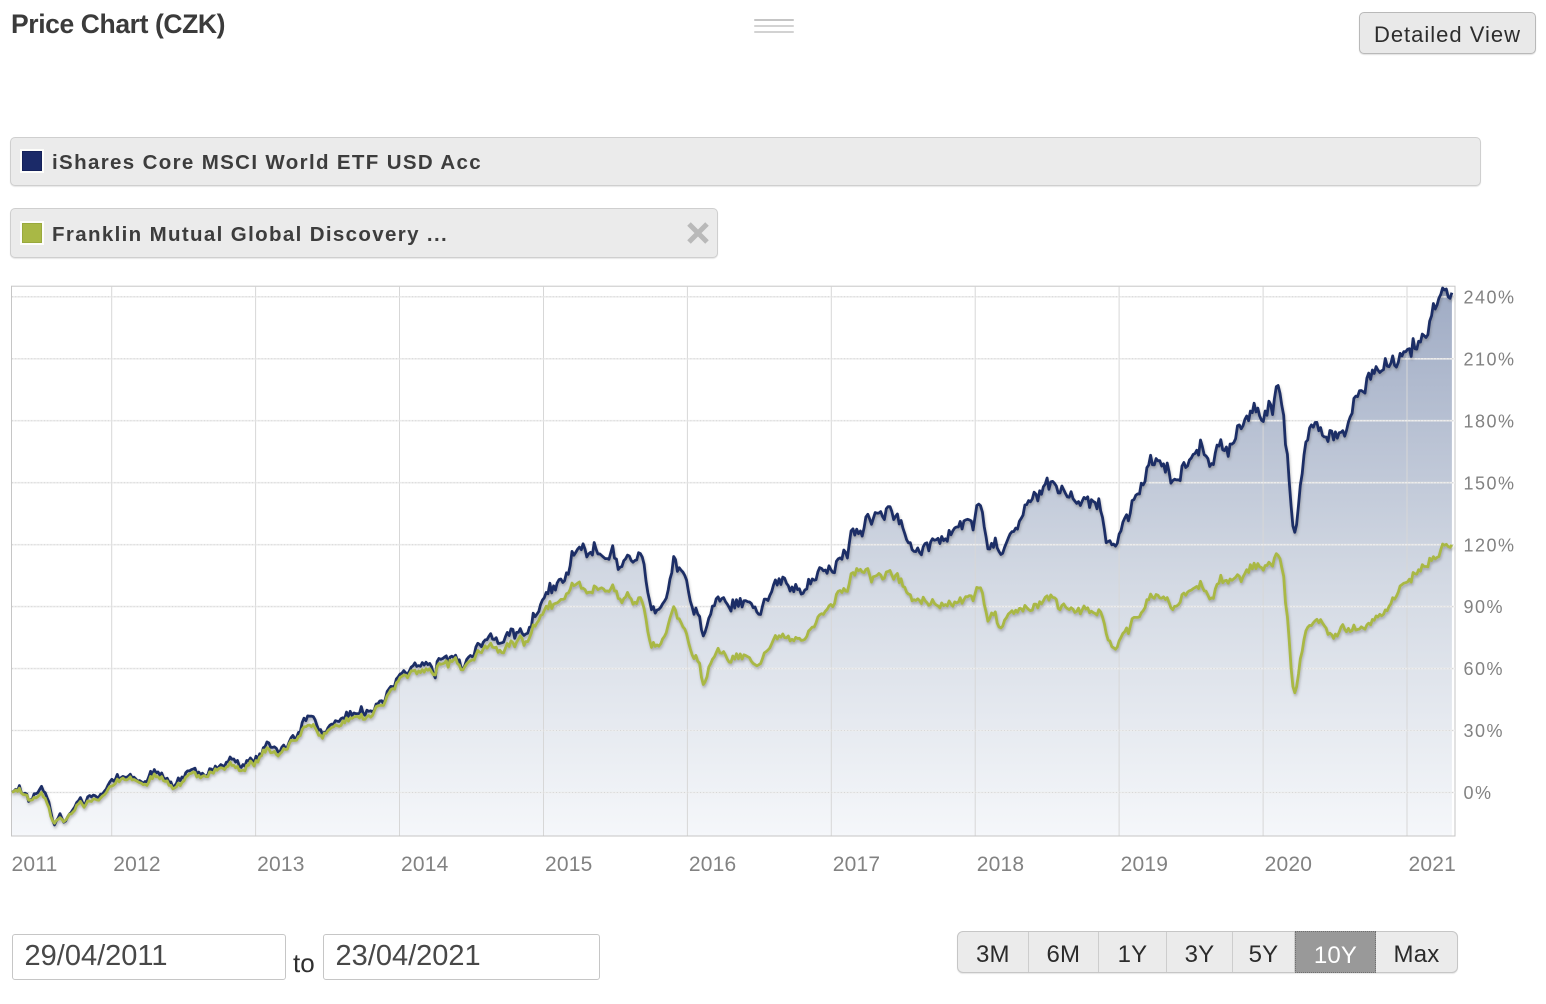 The image size is (1546, 1004). What do you see at coordinates (1289, 864) in the screenshot?
I see `svg-text: 2020` at bounding box center [1289, 864].